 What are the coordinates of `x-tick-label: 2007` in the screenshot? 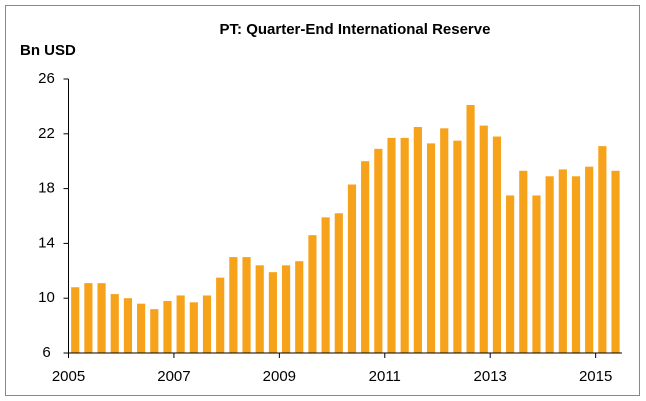 It's located at (173, 376).